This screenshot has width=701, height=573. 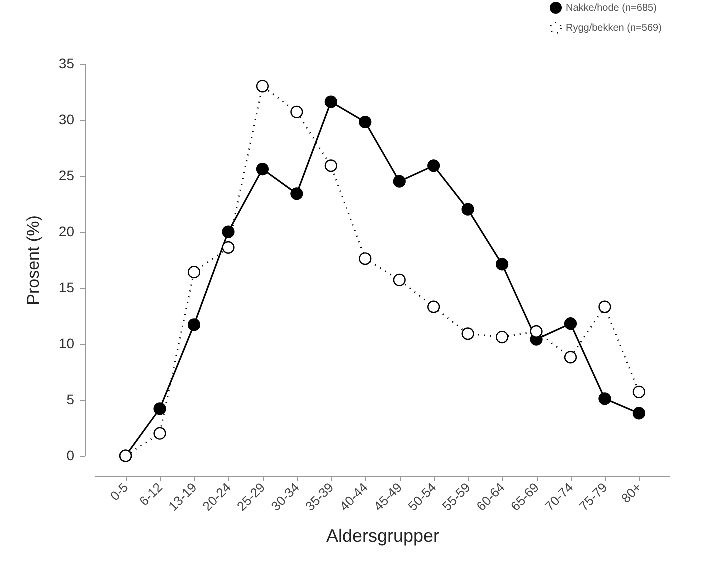 What do you see at coordinates (70, 456) in the screenshot?
I see `y-tick-label: 0` at bounding box center [70, 456].